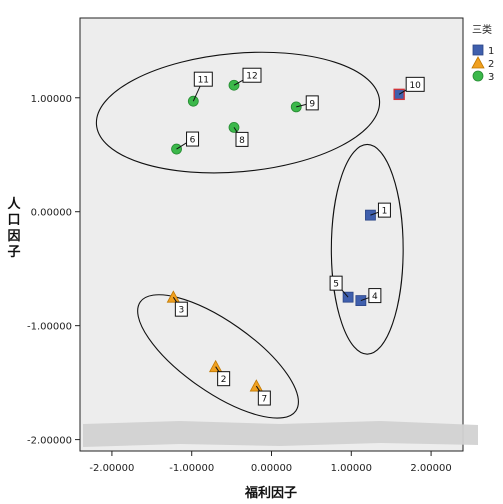  I want to click on legend: 三类 1 2 3, so click(482, 53).